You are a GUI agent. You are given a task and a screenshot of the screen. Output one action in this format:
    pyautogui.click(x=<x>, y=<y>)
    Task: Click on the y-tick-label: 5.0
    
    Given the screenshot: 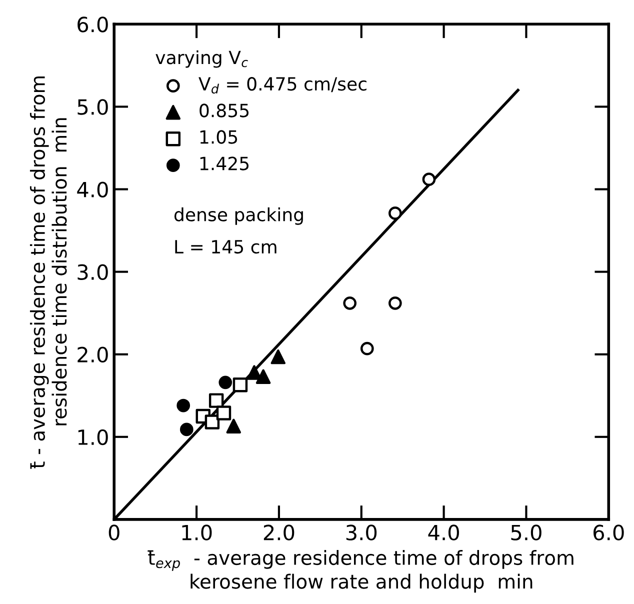 What is the action you would take?
    pyautogui.click(x=93, y=107)
    